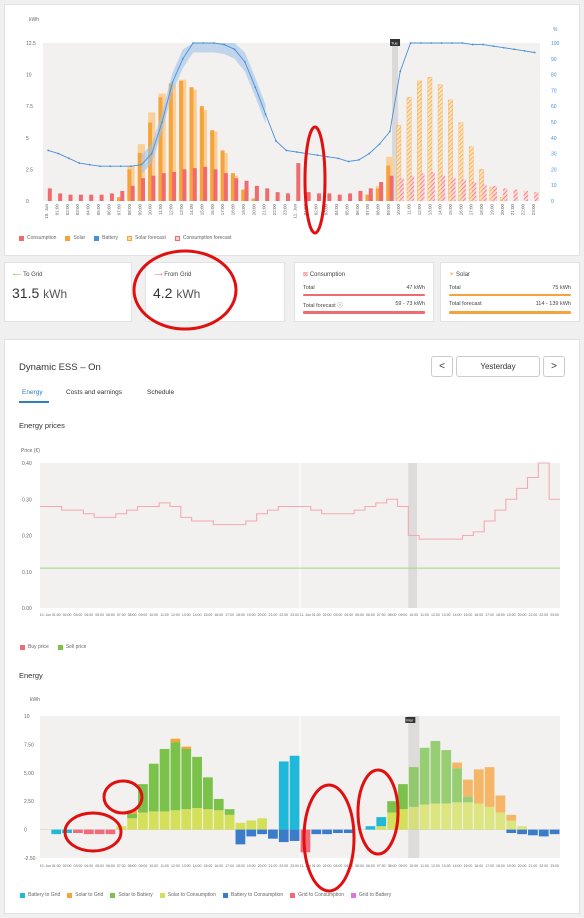  What do you see at coordinates (253, 210) in the screenshot?
I see `x-tick-label: 20:00` at bounding box center [253, 210].